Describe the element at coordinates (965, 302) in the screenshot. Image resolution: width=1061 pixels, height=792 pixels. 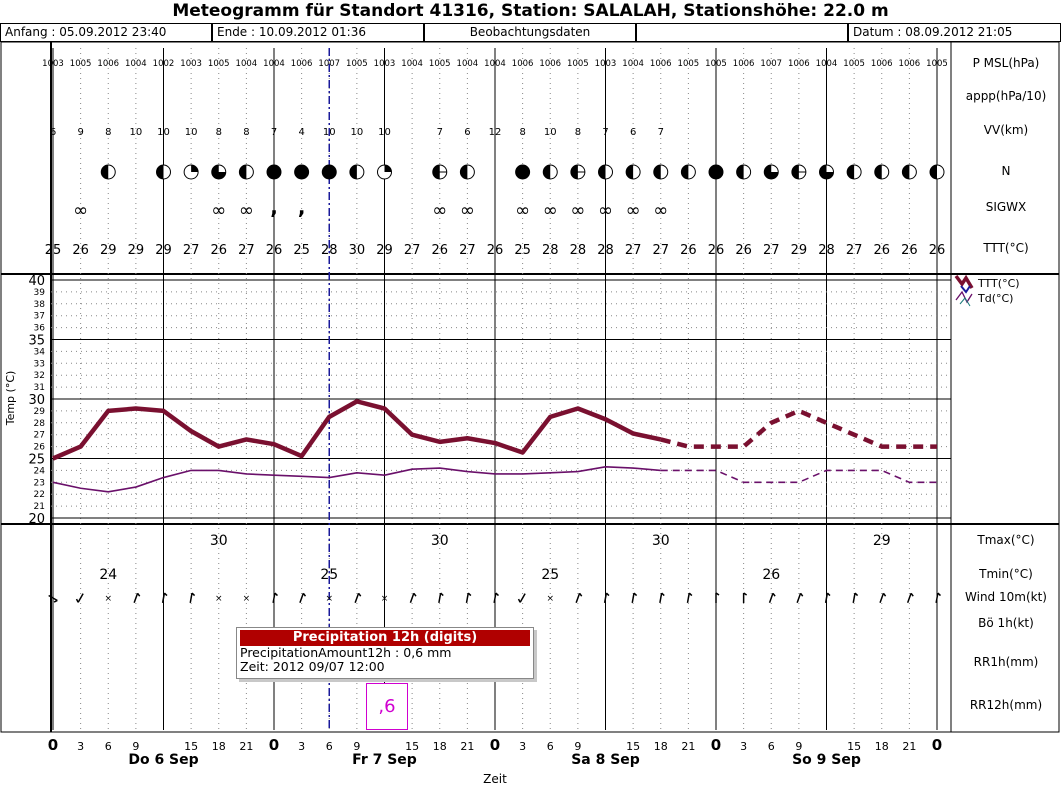
I see `td-legend-accent` at that location.